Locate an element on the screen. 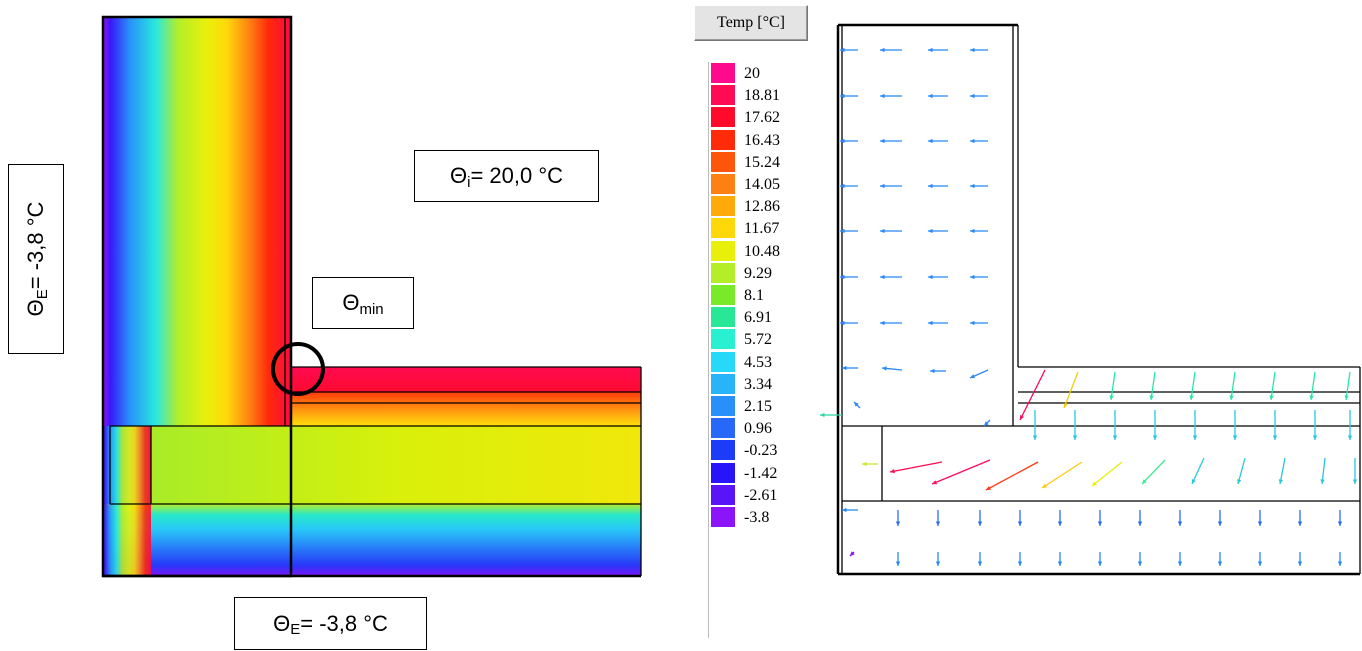 The height and width of the screenshot is (651, 1362). theta-min-marker is located at coordinates (298, 369).